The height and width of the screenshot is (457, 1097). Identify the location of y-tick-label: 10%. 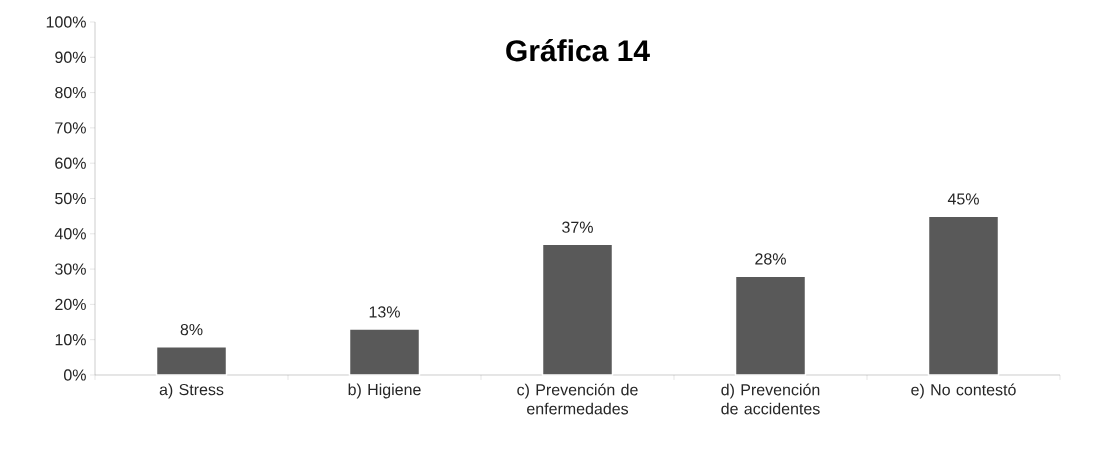
(70, 340).